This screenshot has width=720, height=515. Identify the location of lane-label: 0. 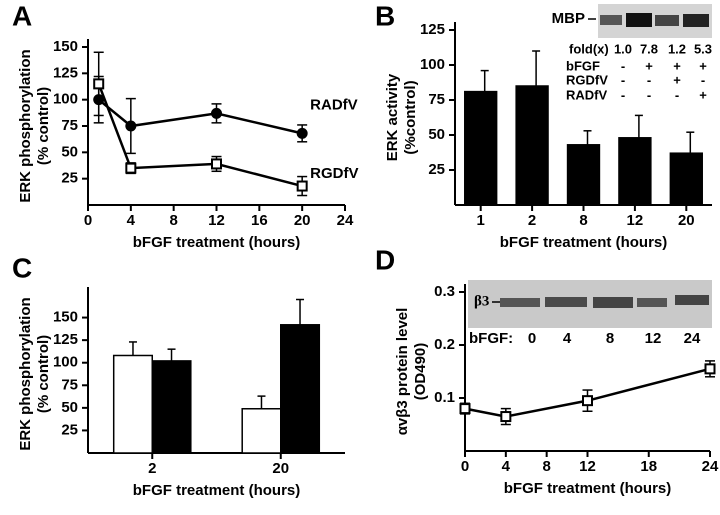
(532, 338).